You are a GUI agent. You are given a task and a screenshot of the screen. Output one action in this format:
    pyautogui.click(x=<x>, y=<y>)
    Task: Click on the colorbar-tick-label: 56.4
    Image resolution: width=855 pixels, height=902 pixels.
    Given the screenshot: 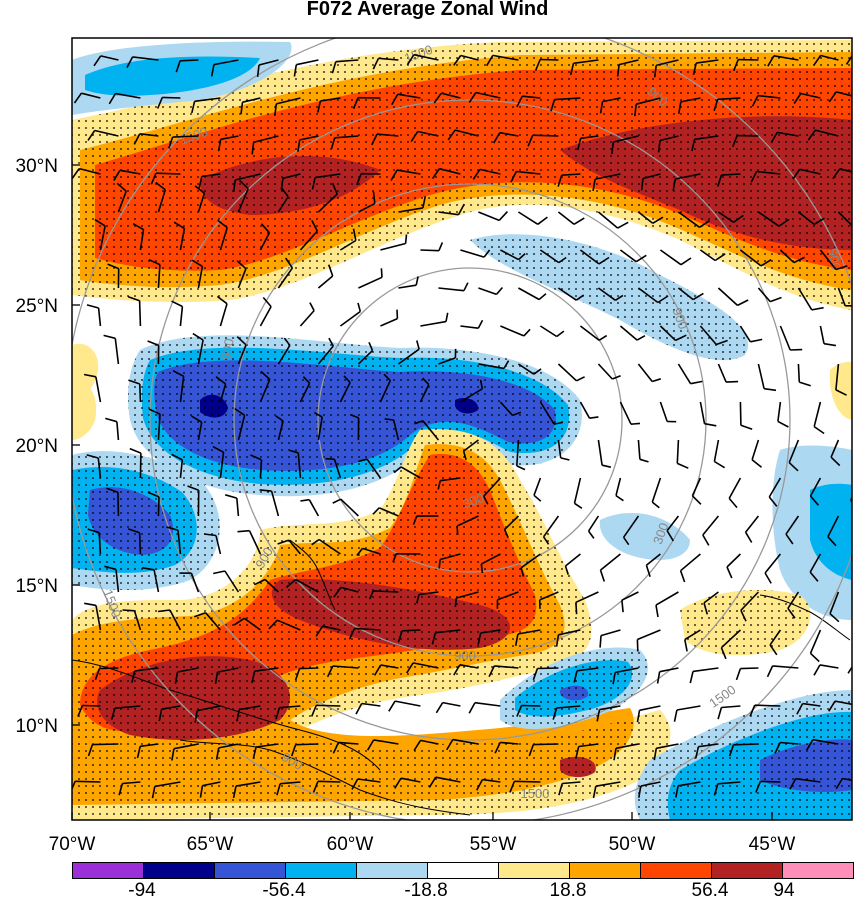 What is the action you would take?
    pyautogui.click(x=710, y=891)
    